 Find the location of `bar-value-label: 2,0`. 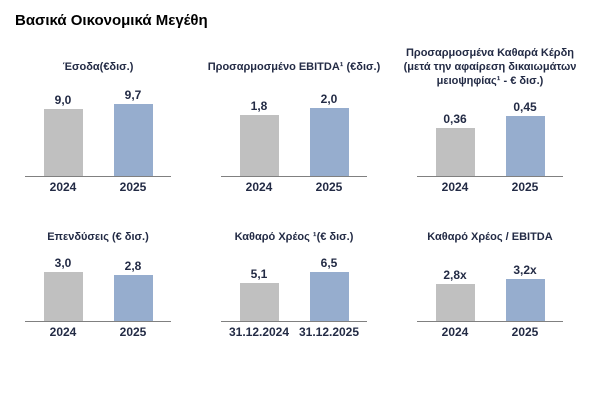

bar-value-label: 2,0 is located at coordinates (329, 98).